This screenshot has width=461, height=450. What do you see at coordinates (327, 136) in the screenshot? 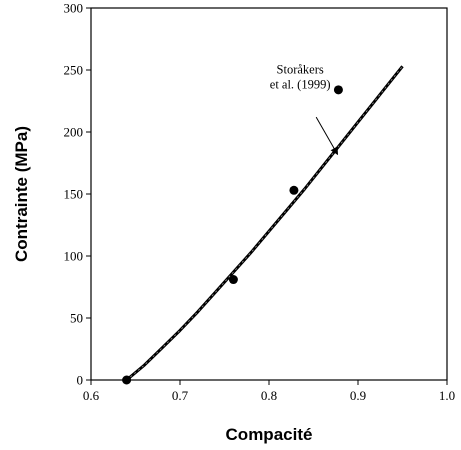
I see `annotation-arrow` at bounding box center [327, 136].